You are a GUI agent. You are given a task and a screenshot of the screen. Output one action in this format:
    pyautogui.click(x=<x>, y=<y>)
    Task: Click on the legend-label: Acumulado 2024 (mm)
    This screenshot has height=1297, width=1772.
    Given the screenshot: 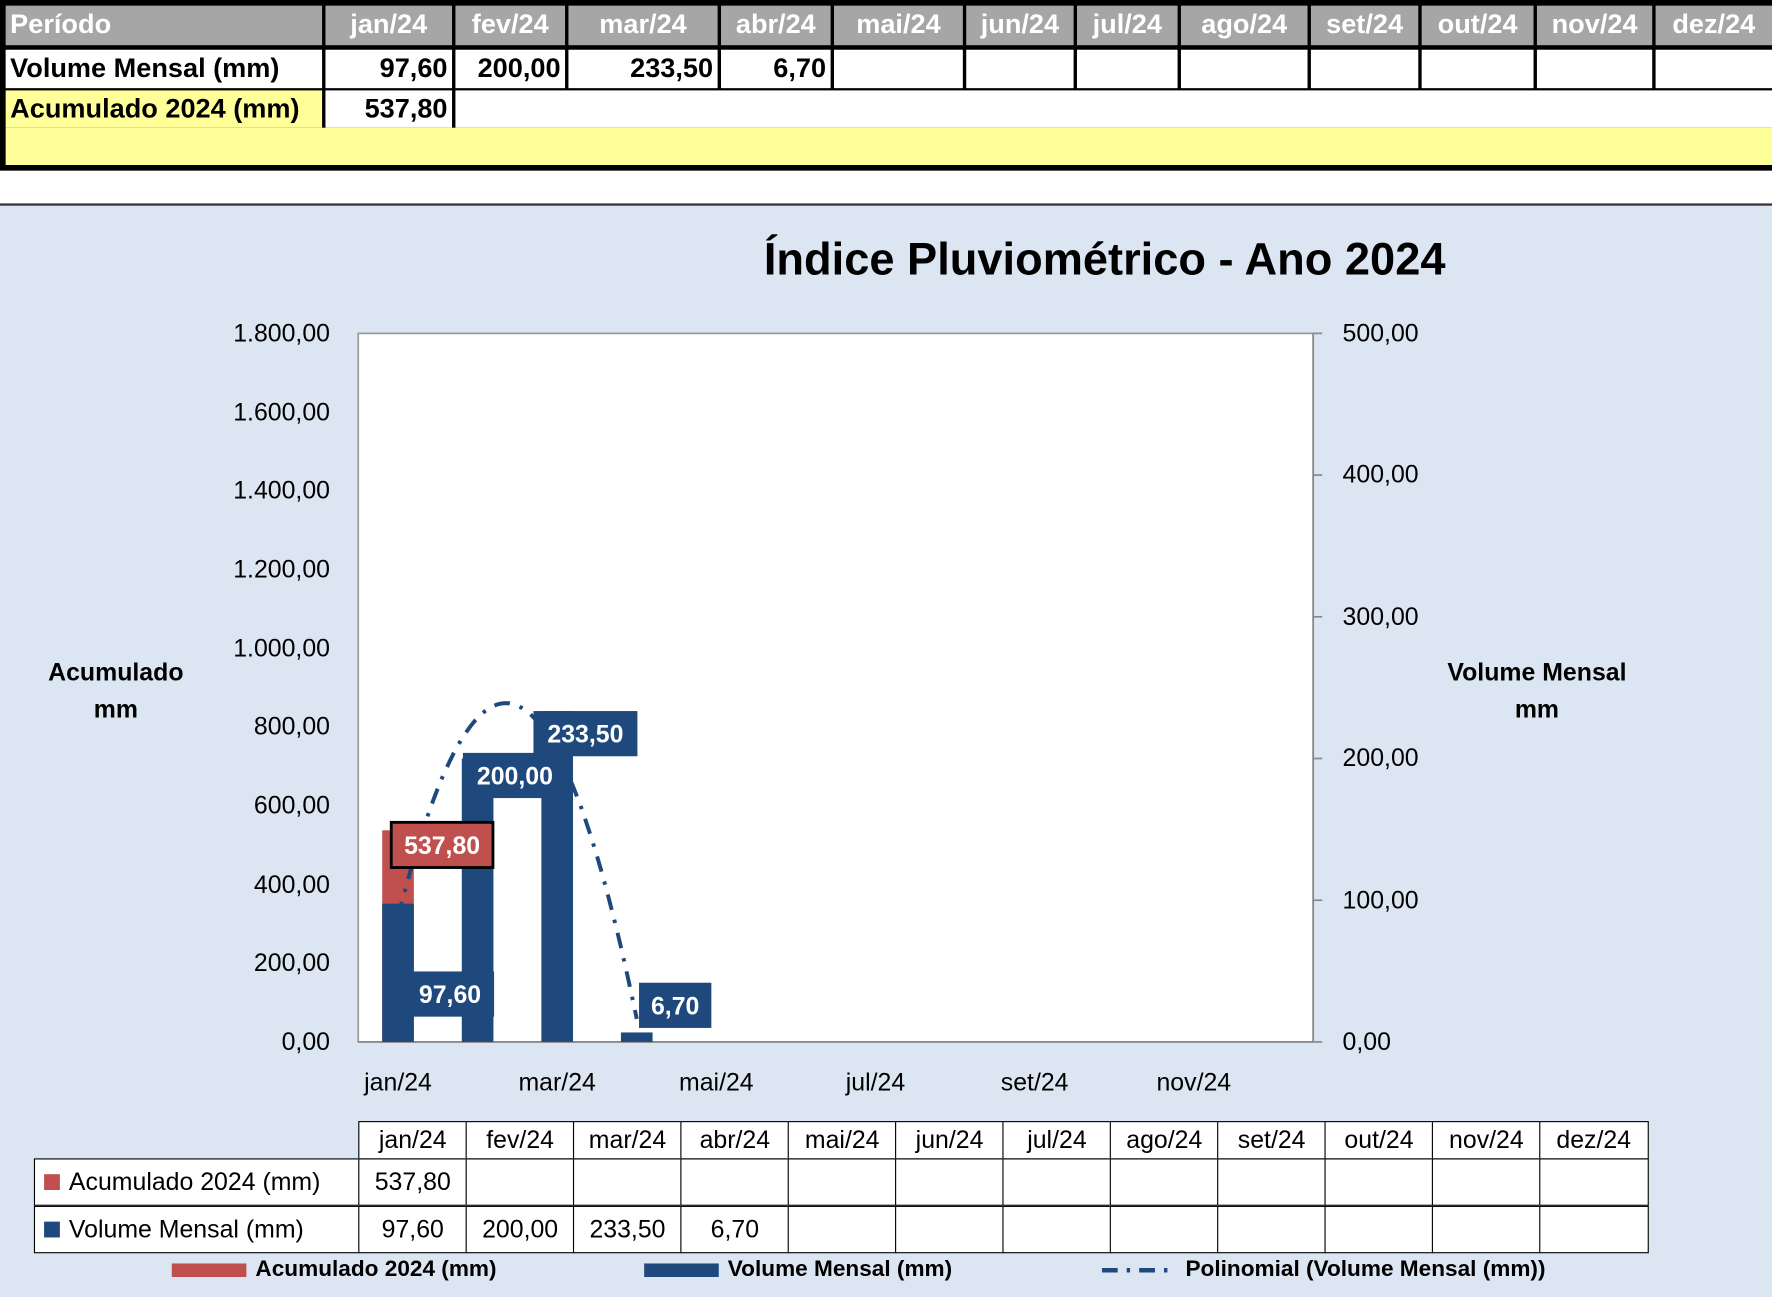 What is the action you would take?
    pyautogui.click(x=376, y=1269)
    